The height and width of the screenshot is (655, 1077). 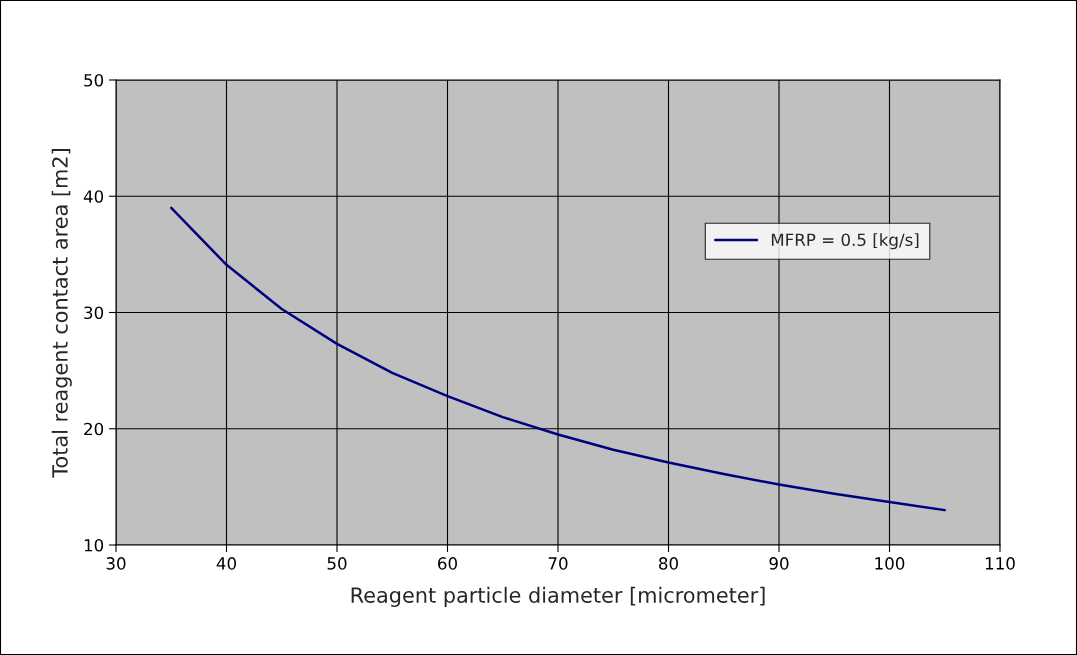 What do you see at coordinates (226, 563) in the screenshot?
I see `x-tick-label: 40` at bounding box center [226, 563].